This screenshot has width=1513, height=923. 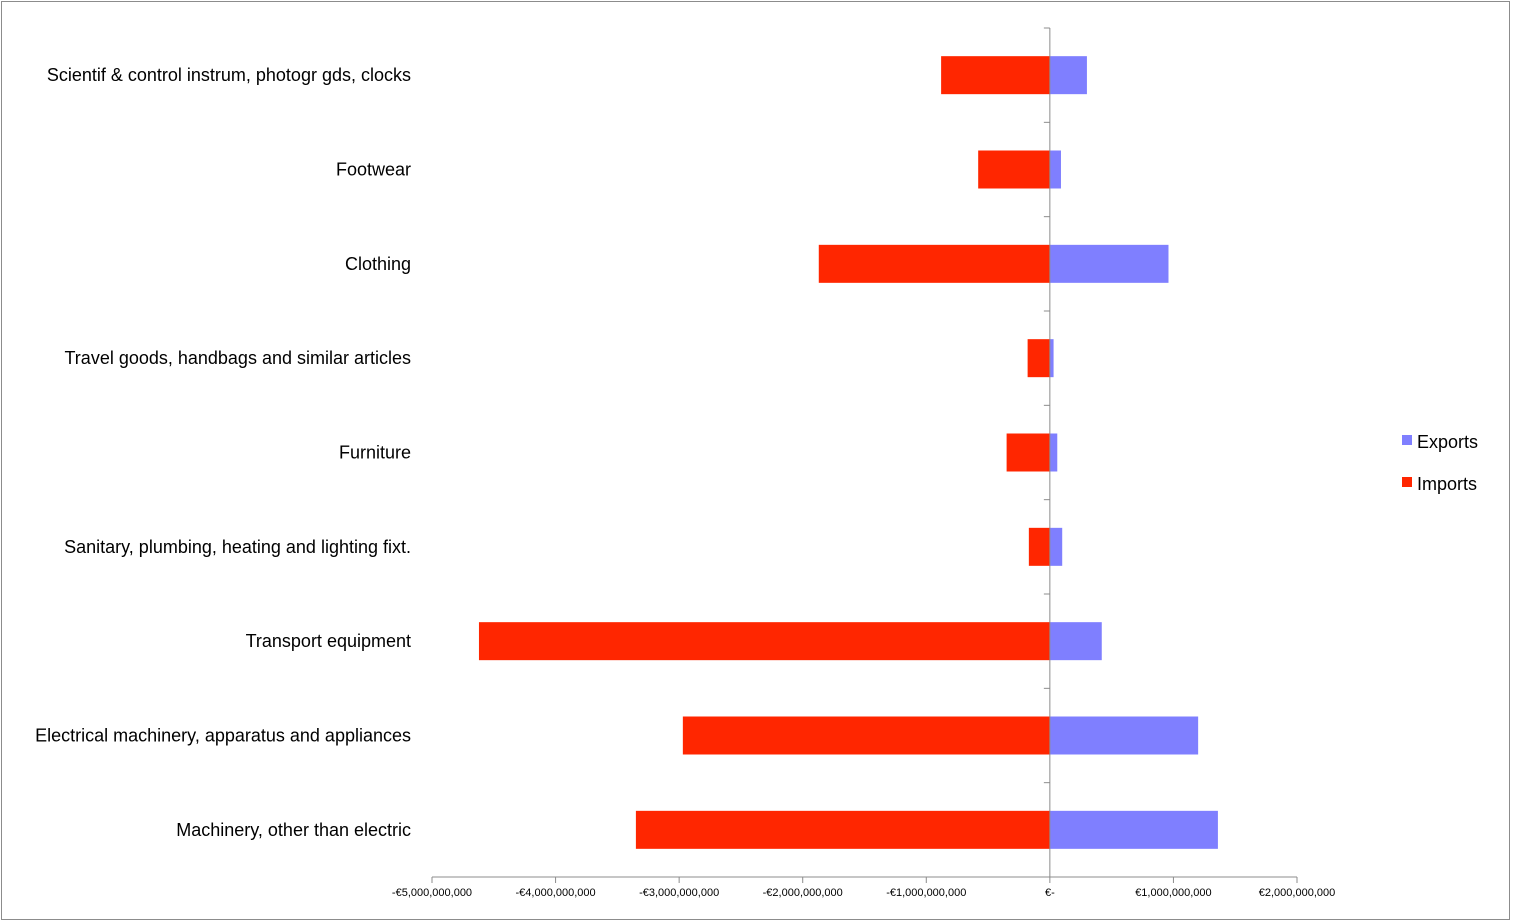 What do you see at coordinates (1407, 482) in the screenshot?
I see `legend-swatch-imports` at bounding box center [1407, 482].